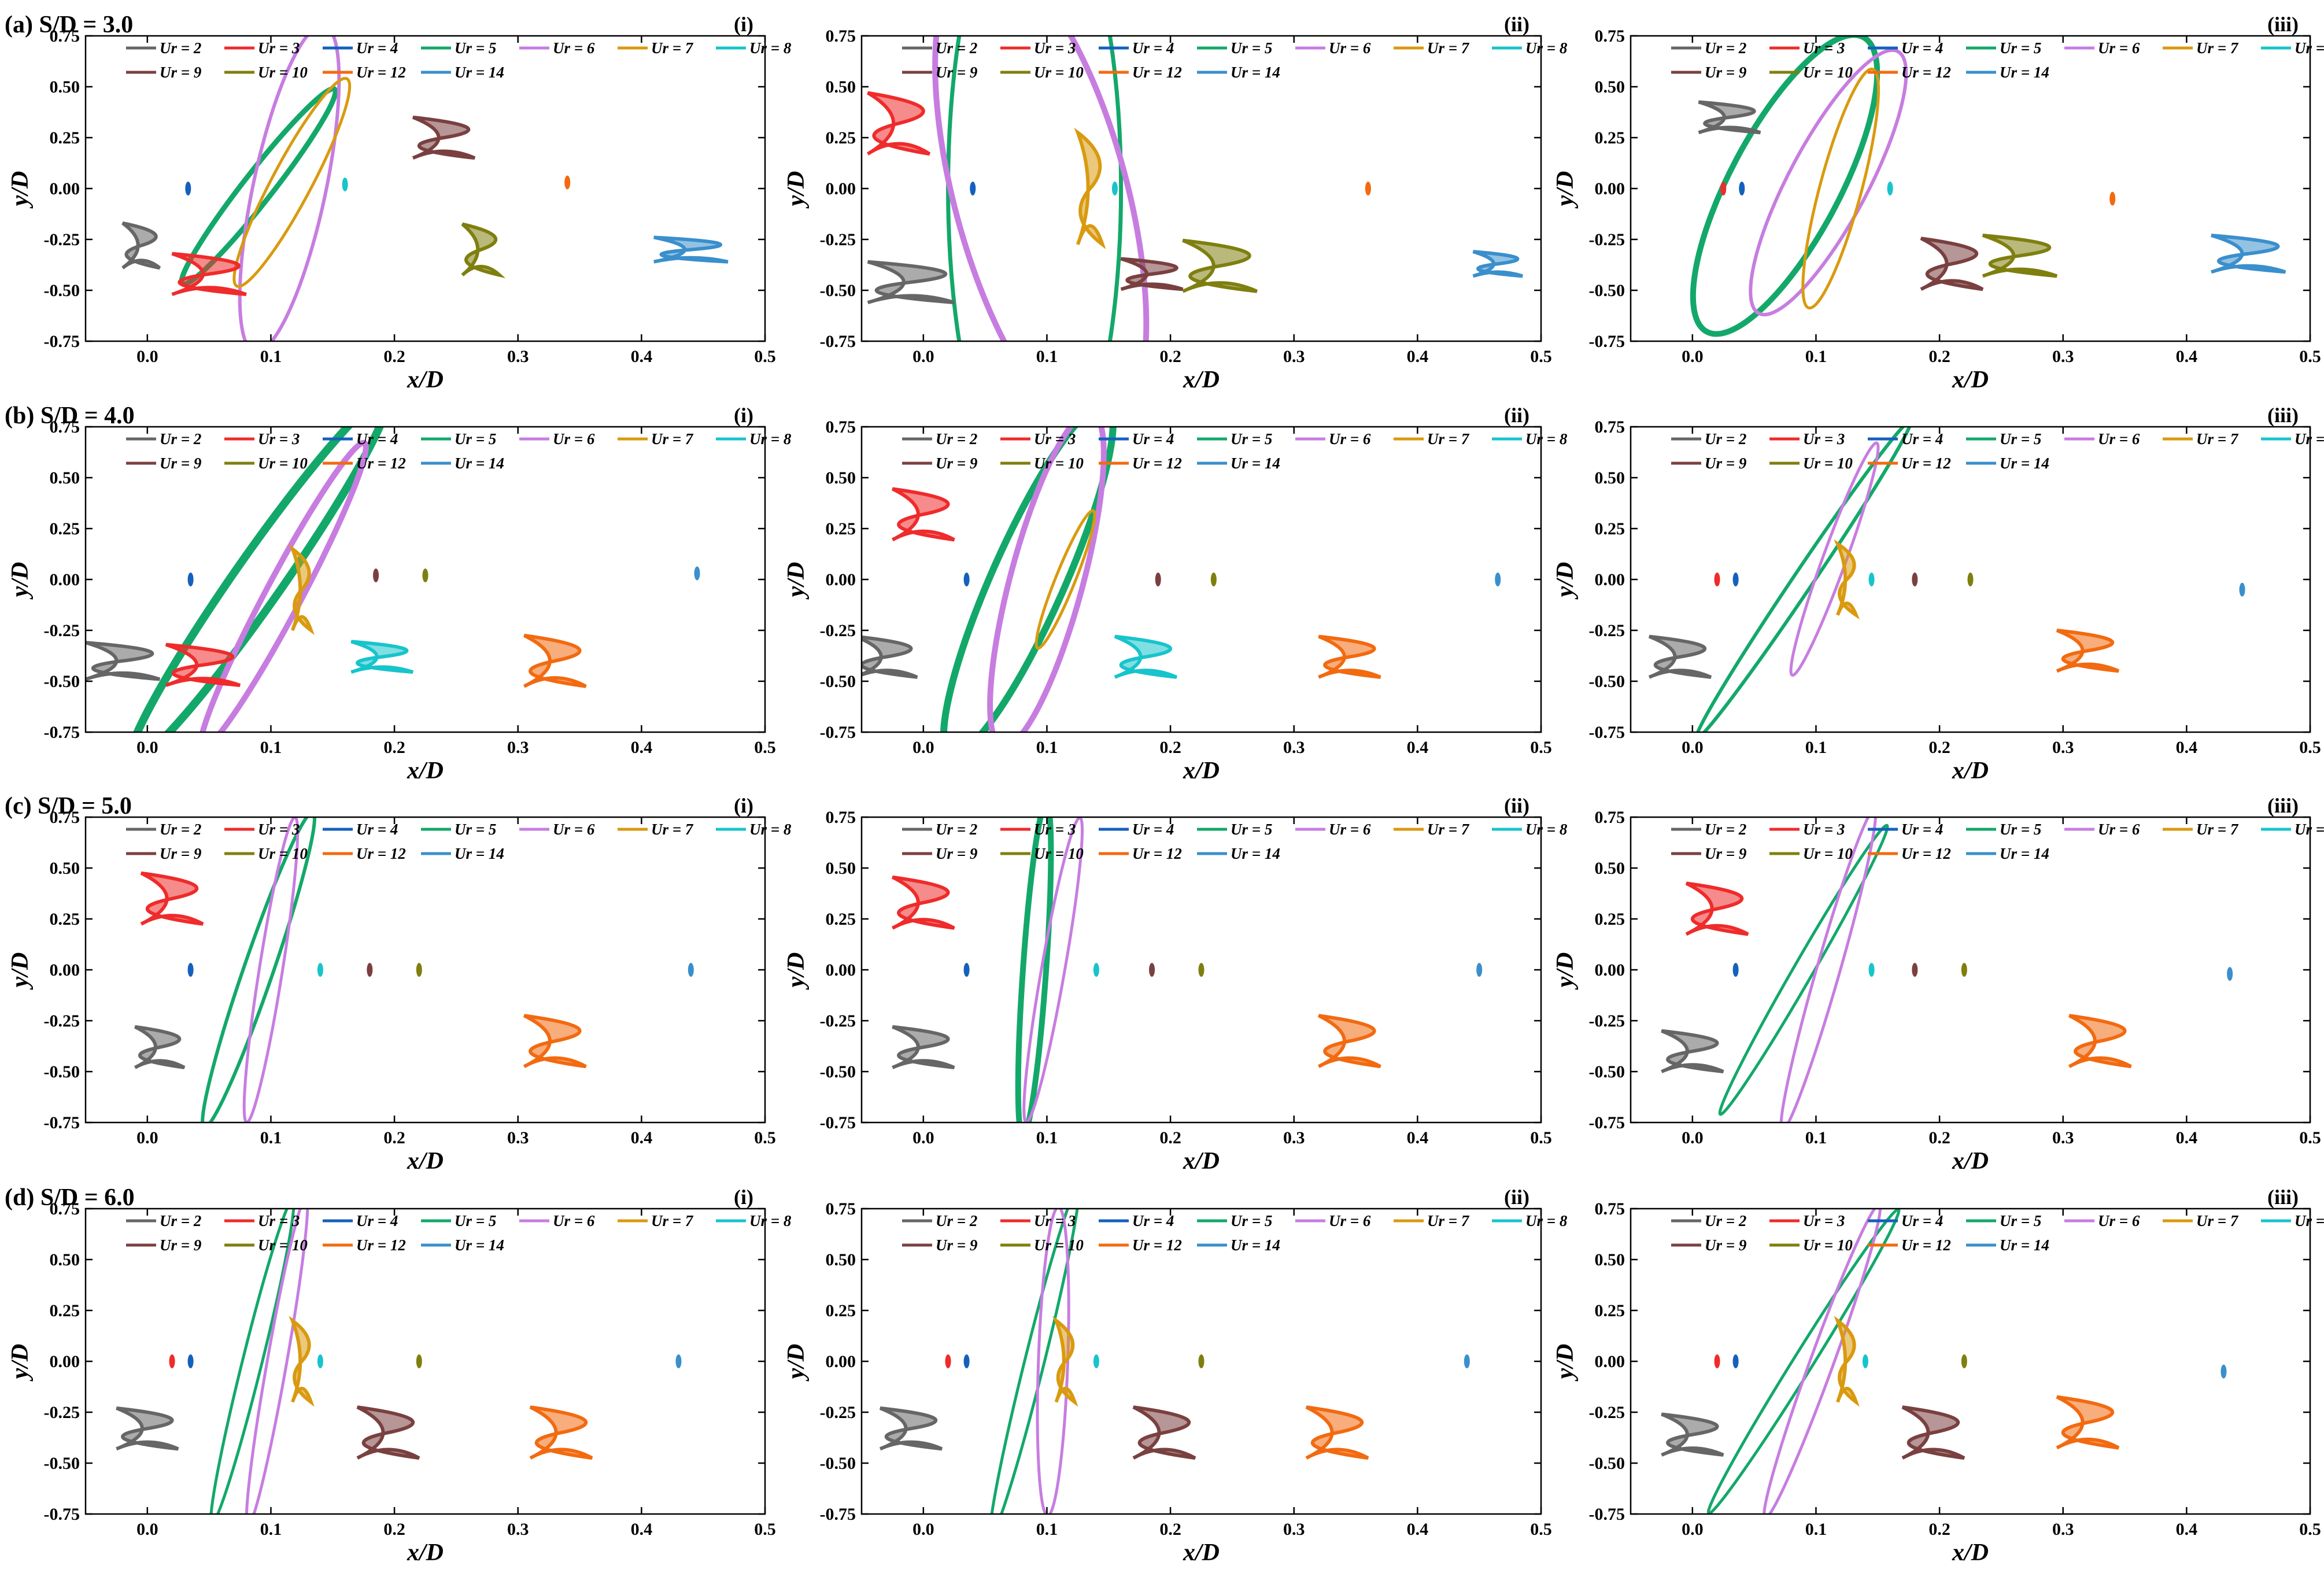 The image size is (2324, 1573). What do you see at coordinates (743, 805) in the screenshot?
I see `panel-sub-label: (i)` at bounding box center [743, 805].